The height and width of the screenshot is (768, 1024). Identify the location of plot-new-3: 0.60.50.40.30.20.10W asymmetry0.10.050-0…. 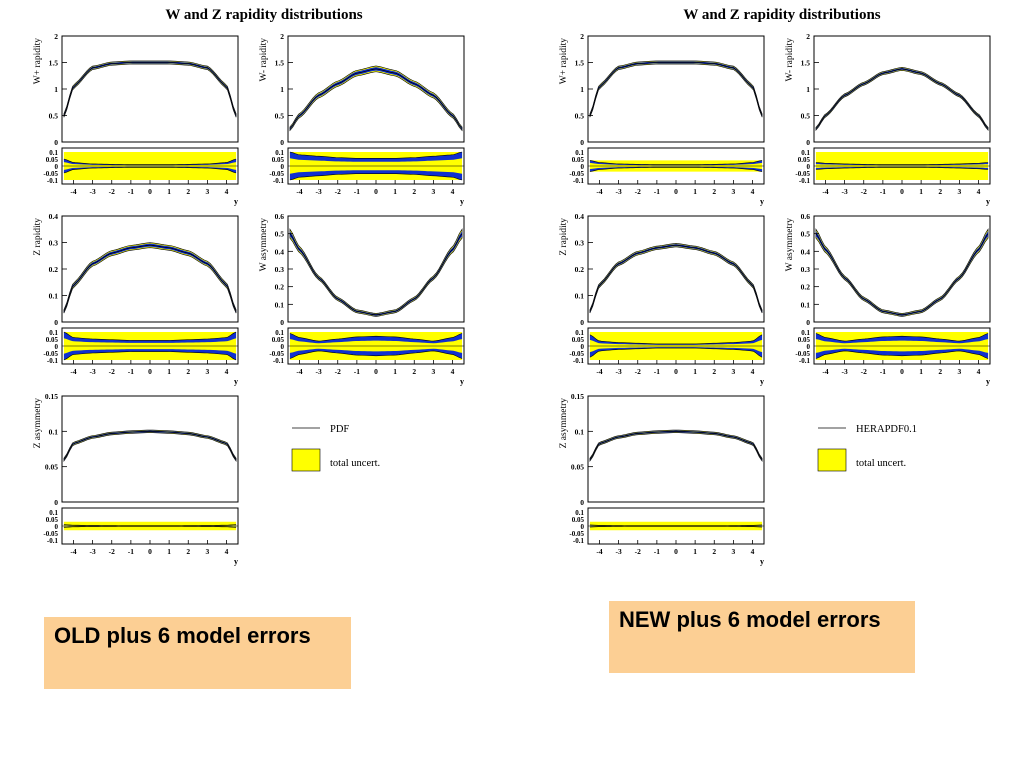
(888, 299).